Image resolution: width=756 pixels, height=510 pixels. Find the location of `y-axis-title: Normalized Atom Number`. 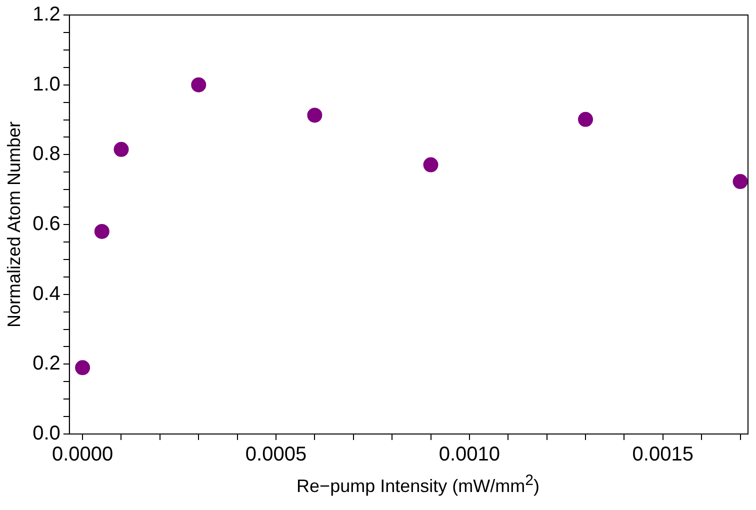

y-axis-title: Normalized Atom Number is located at coordinates (14, 224).